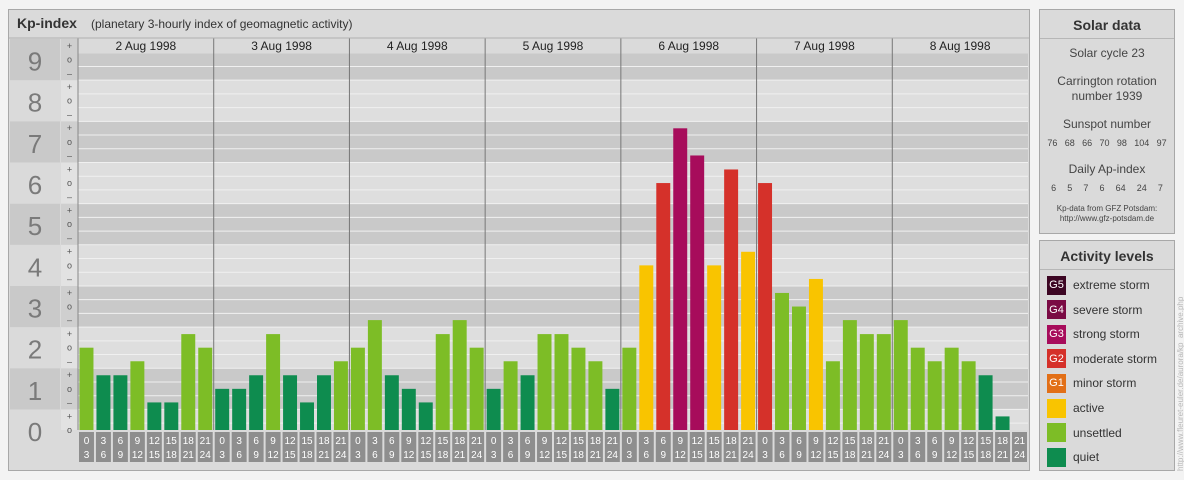 This screenshot has height=480, width=1184. I want to click on activity-level-label: moderate storm, so click(1115, 358).